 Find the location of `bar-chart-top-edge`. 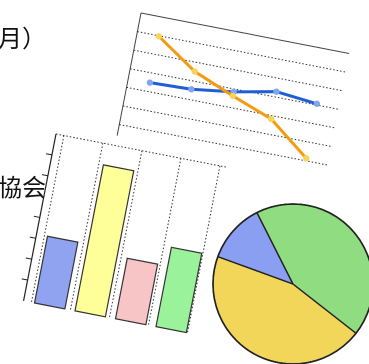

bar-chart-top-edge is located at coordinates (141, 150).